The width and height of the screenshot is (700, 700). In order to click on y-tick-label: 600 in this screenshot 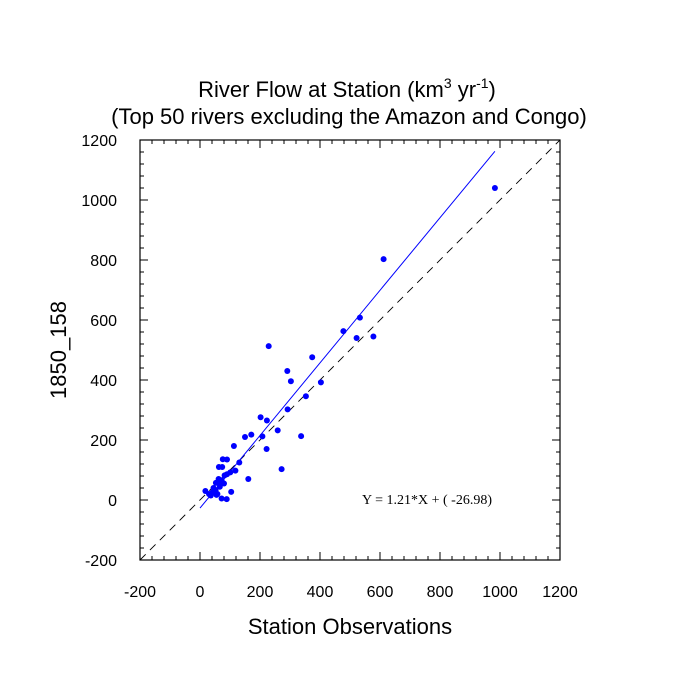, I will do `click(103, 321)`.